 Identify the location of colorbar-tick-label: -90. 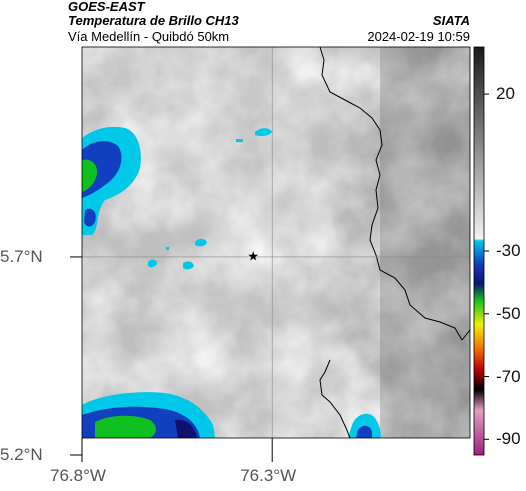
(508, 439).